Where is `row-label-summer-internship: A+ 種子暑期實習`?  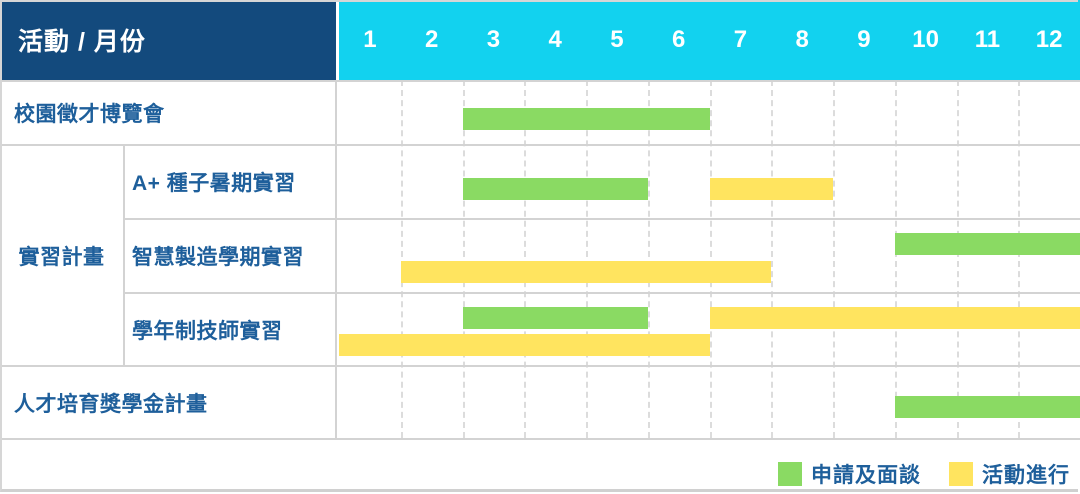 row-label-summer-internship: A+ 種子暑期實習 is located at coordinates (214, 183).